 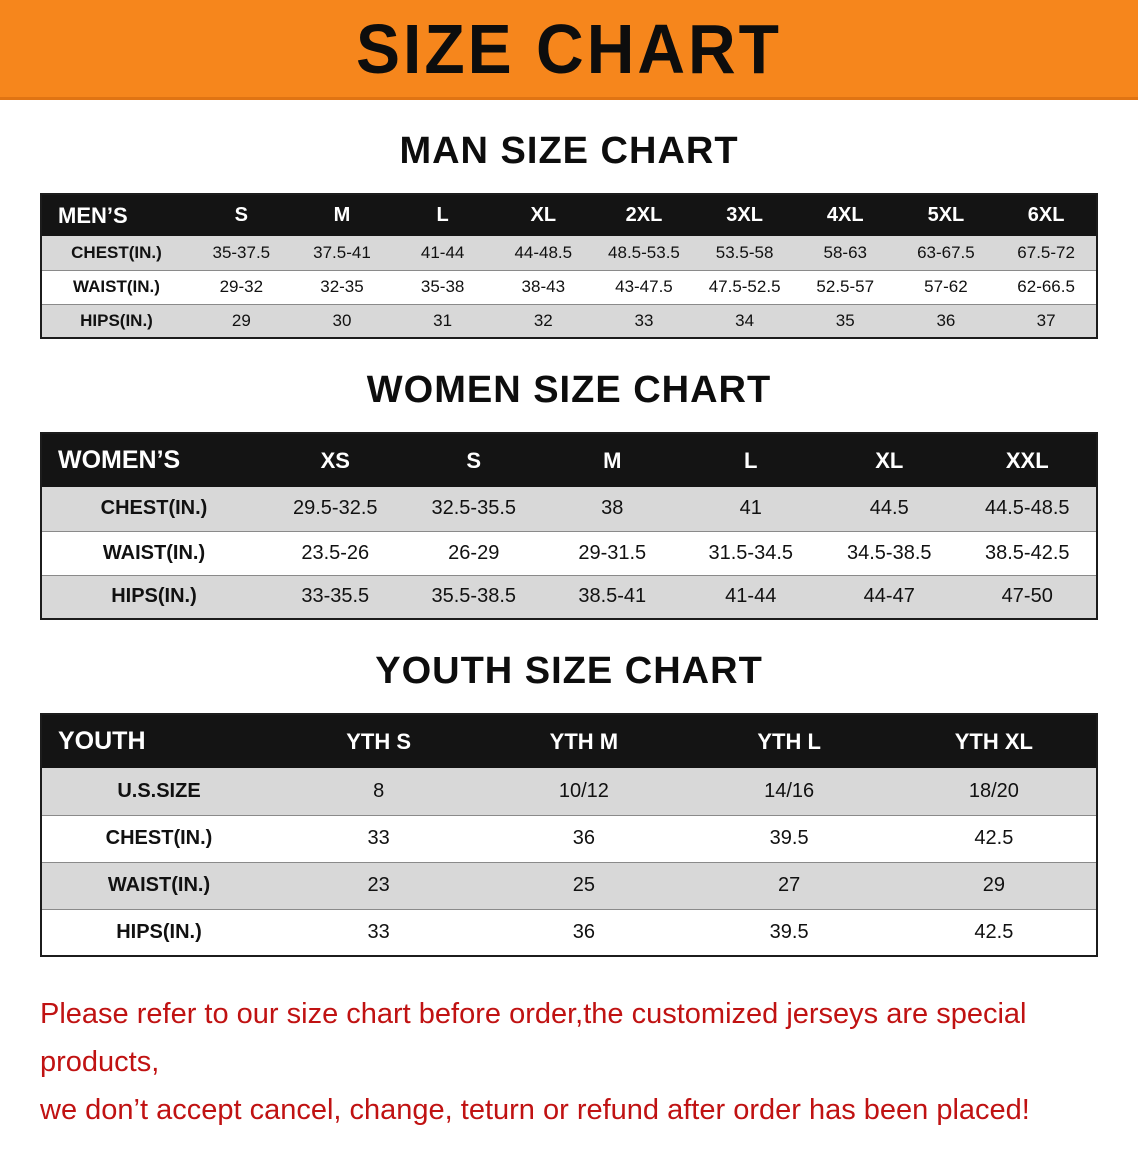 What do you see at coordinates (569, 321) in the screenshot?
I see `measurement-row: HIPS(IN.) 29 30 31 32 33 34 35 36 37` at bounding box center [569, 321].